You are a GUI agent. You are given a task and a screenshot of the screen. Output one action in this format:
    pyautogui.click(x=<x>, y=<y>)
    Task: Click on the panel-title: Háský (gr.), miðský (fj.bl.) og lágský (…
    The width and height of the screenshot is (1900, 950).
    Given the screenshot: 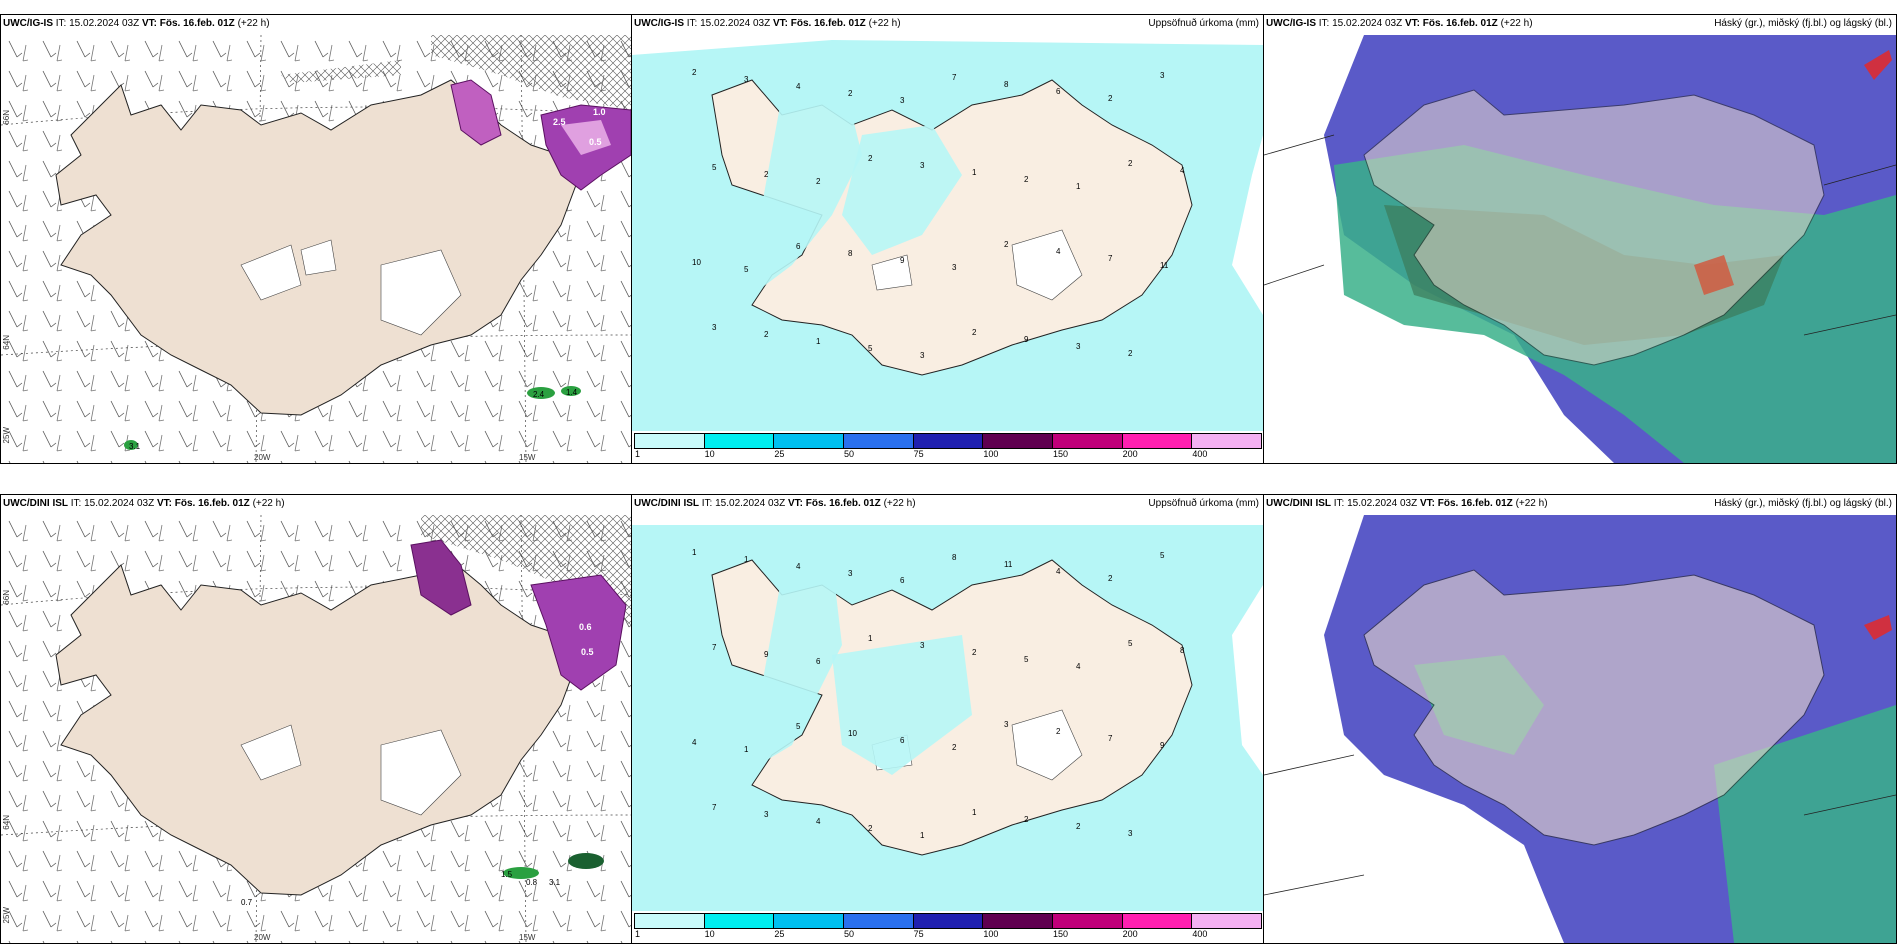 What is the action you would take?
    pyautogui.click(x=1803, y=23)
    